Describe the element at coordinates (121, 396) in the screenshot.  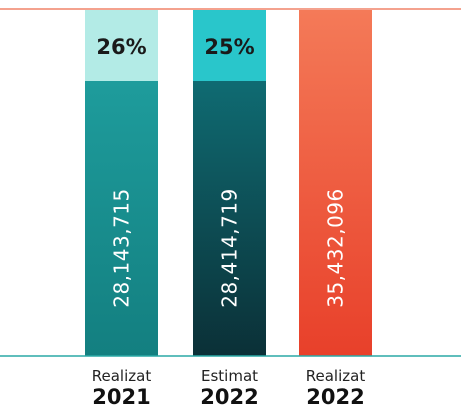
I see `category-year-label: 2021` at that location.